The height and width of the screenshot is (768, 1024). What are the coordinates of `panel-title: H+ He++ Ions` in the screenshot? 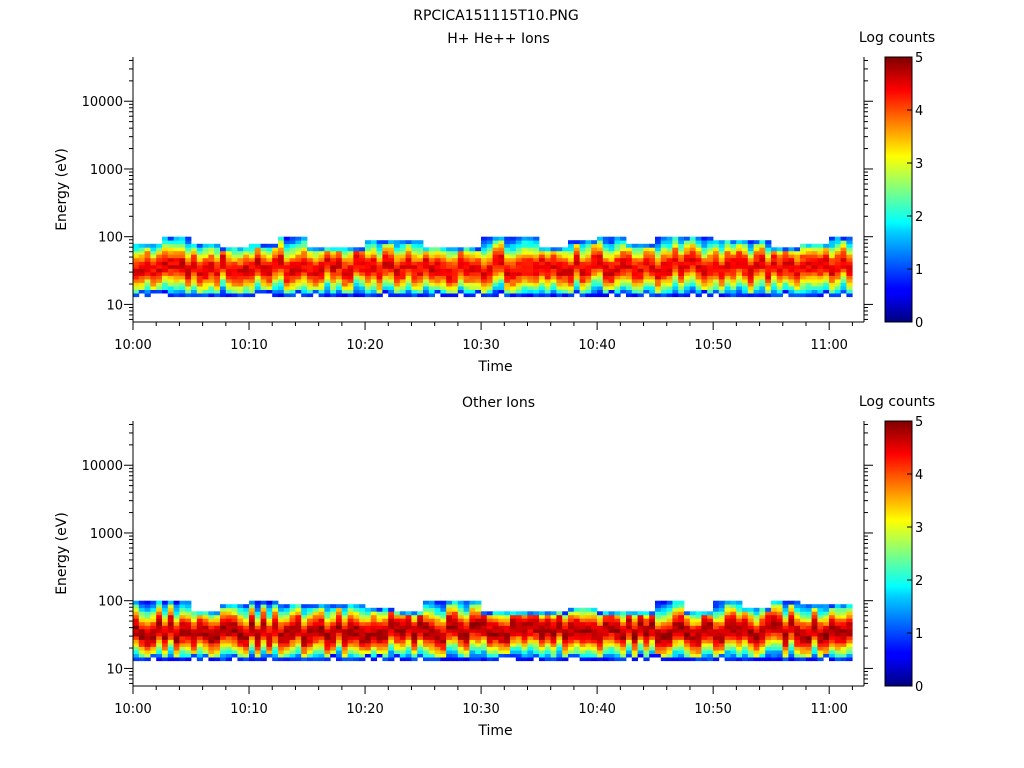 It's located at (498, 39).